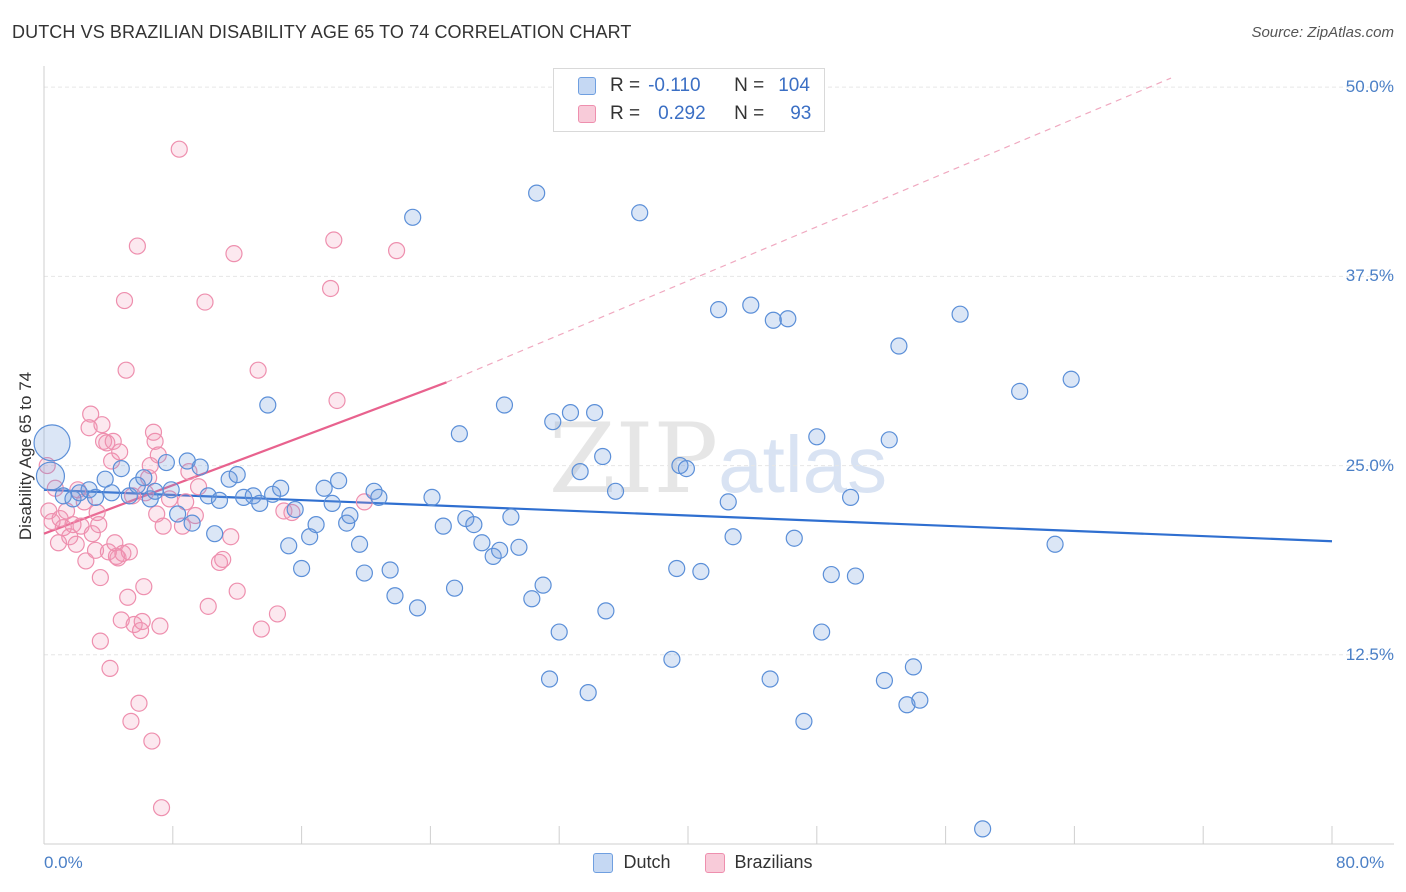 This screenshot has width=1406, height=892. What do you see at coordinates (682, 113) in the screenshot?
I see `brazilians-r-value: 0.292` at bounding box center [682, 113].